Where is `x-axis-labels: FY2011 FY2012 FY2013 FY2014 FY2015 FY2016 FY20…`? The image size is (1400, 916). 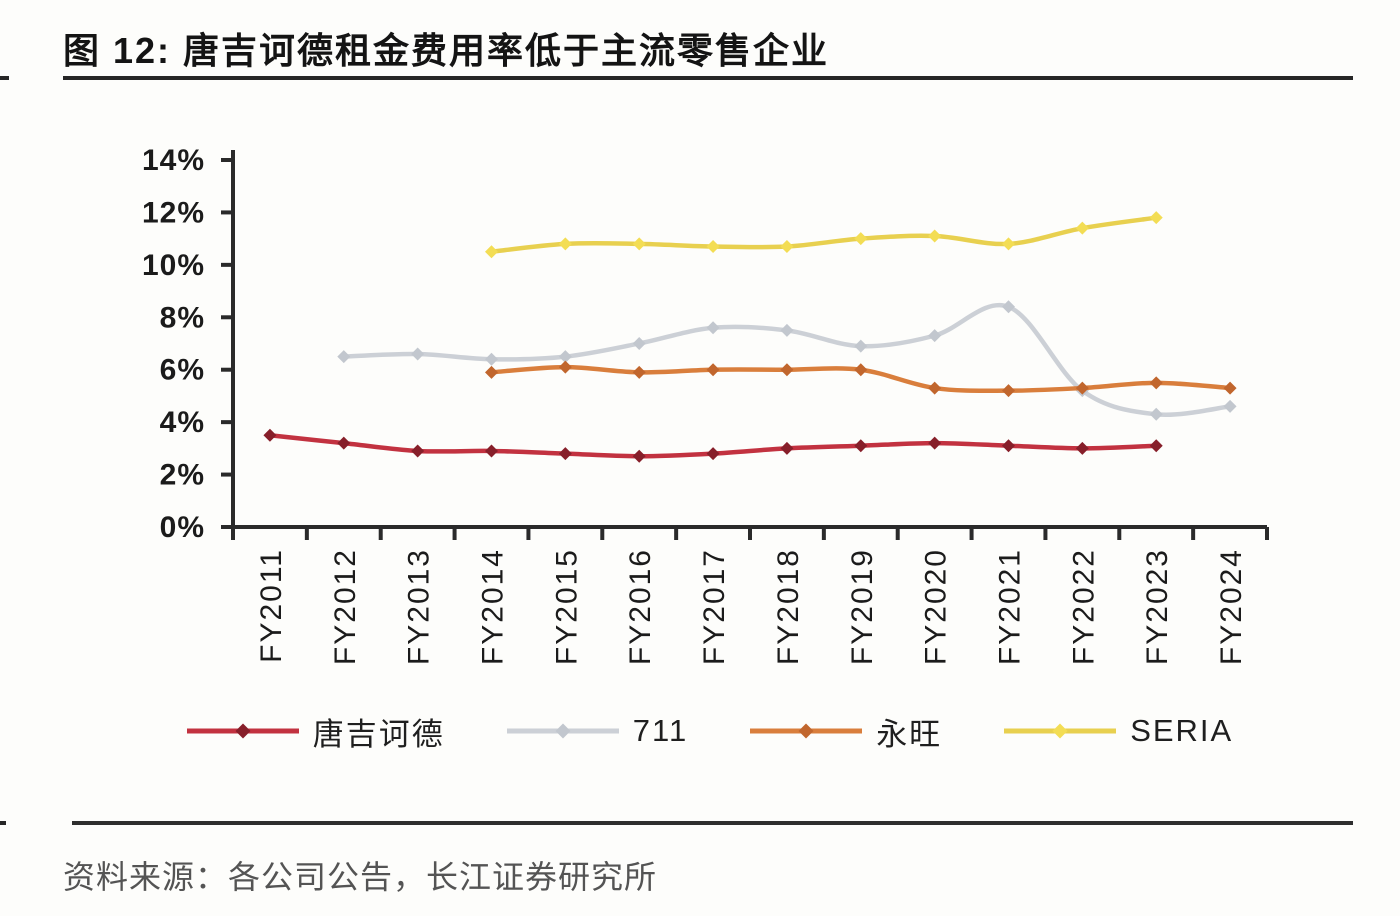
x-axis-labels: FY2011 FY2012 FY2013 FY2014 FY2015 FY2016 FY20… is located at coordinates (751, 606).